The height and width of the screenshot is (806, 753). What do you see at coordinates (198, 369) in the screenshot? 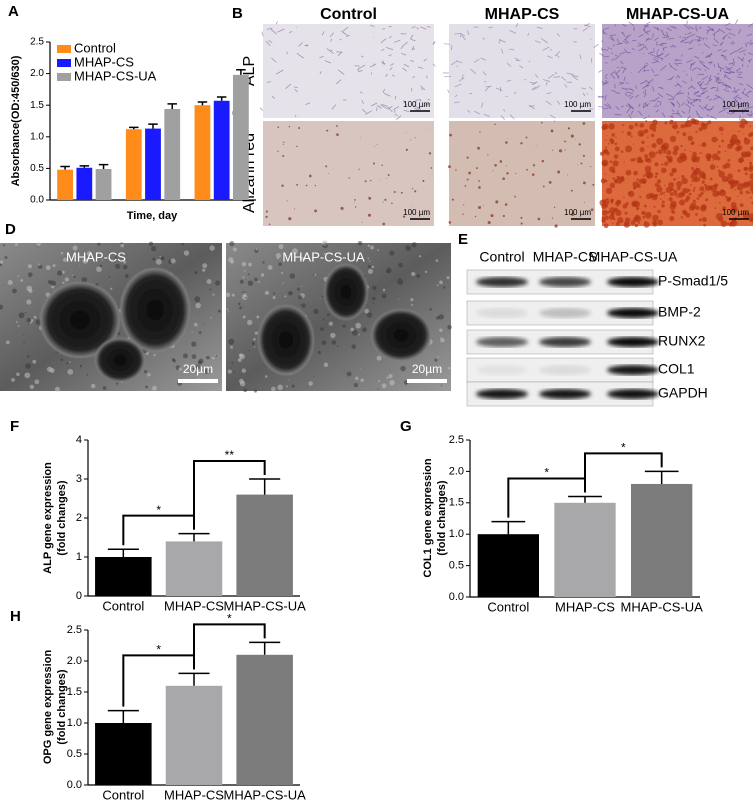
I see `scale-bar-label: 20µm` at bounding box center [198, 369].